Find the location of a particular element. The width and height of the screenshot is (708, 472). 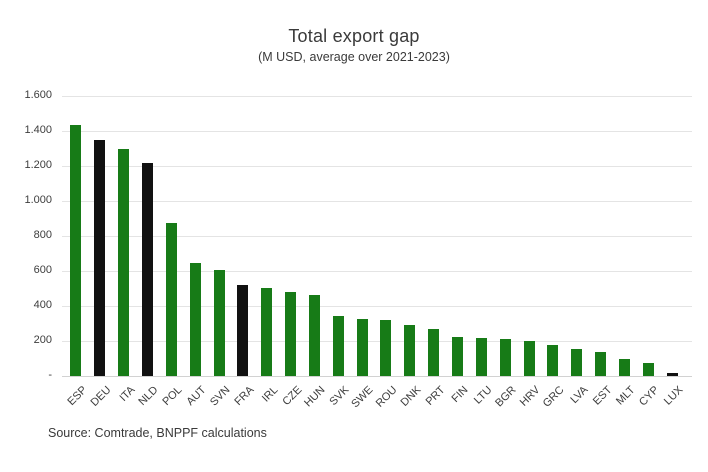

x-tick-label-HUN: HUN is located at coordinates (315, 397).